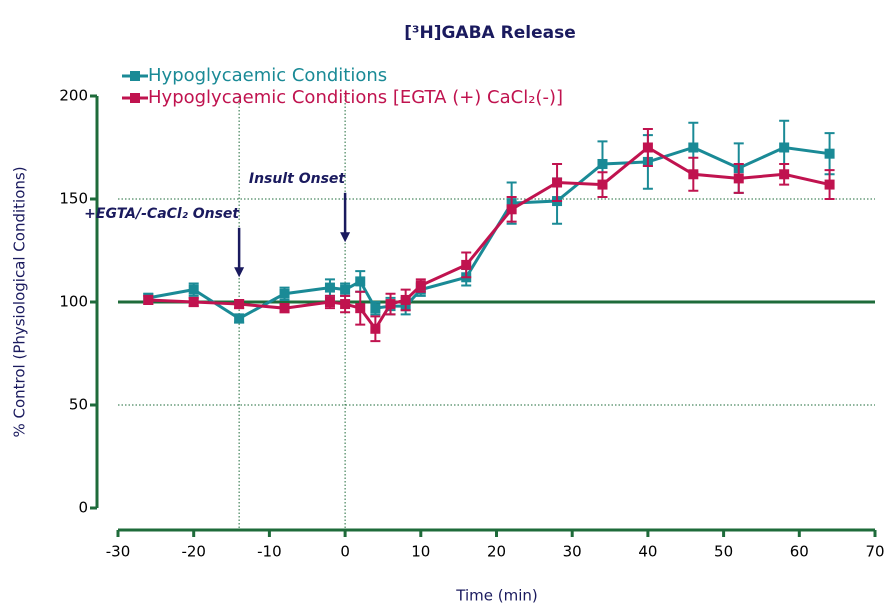 This screenshot has width=888, height=609. I want to click on y-tick-label: 0, so click(83, 508).